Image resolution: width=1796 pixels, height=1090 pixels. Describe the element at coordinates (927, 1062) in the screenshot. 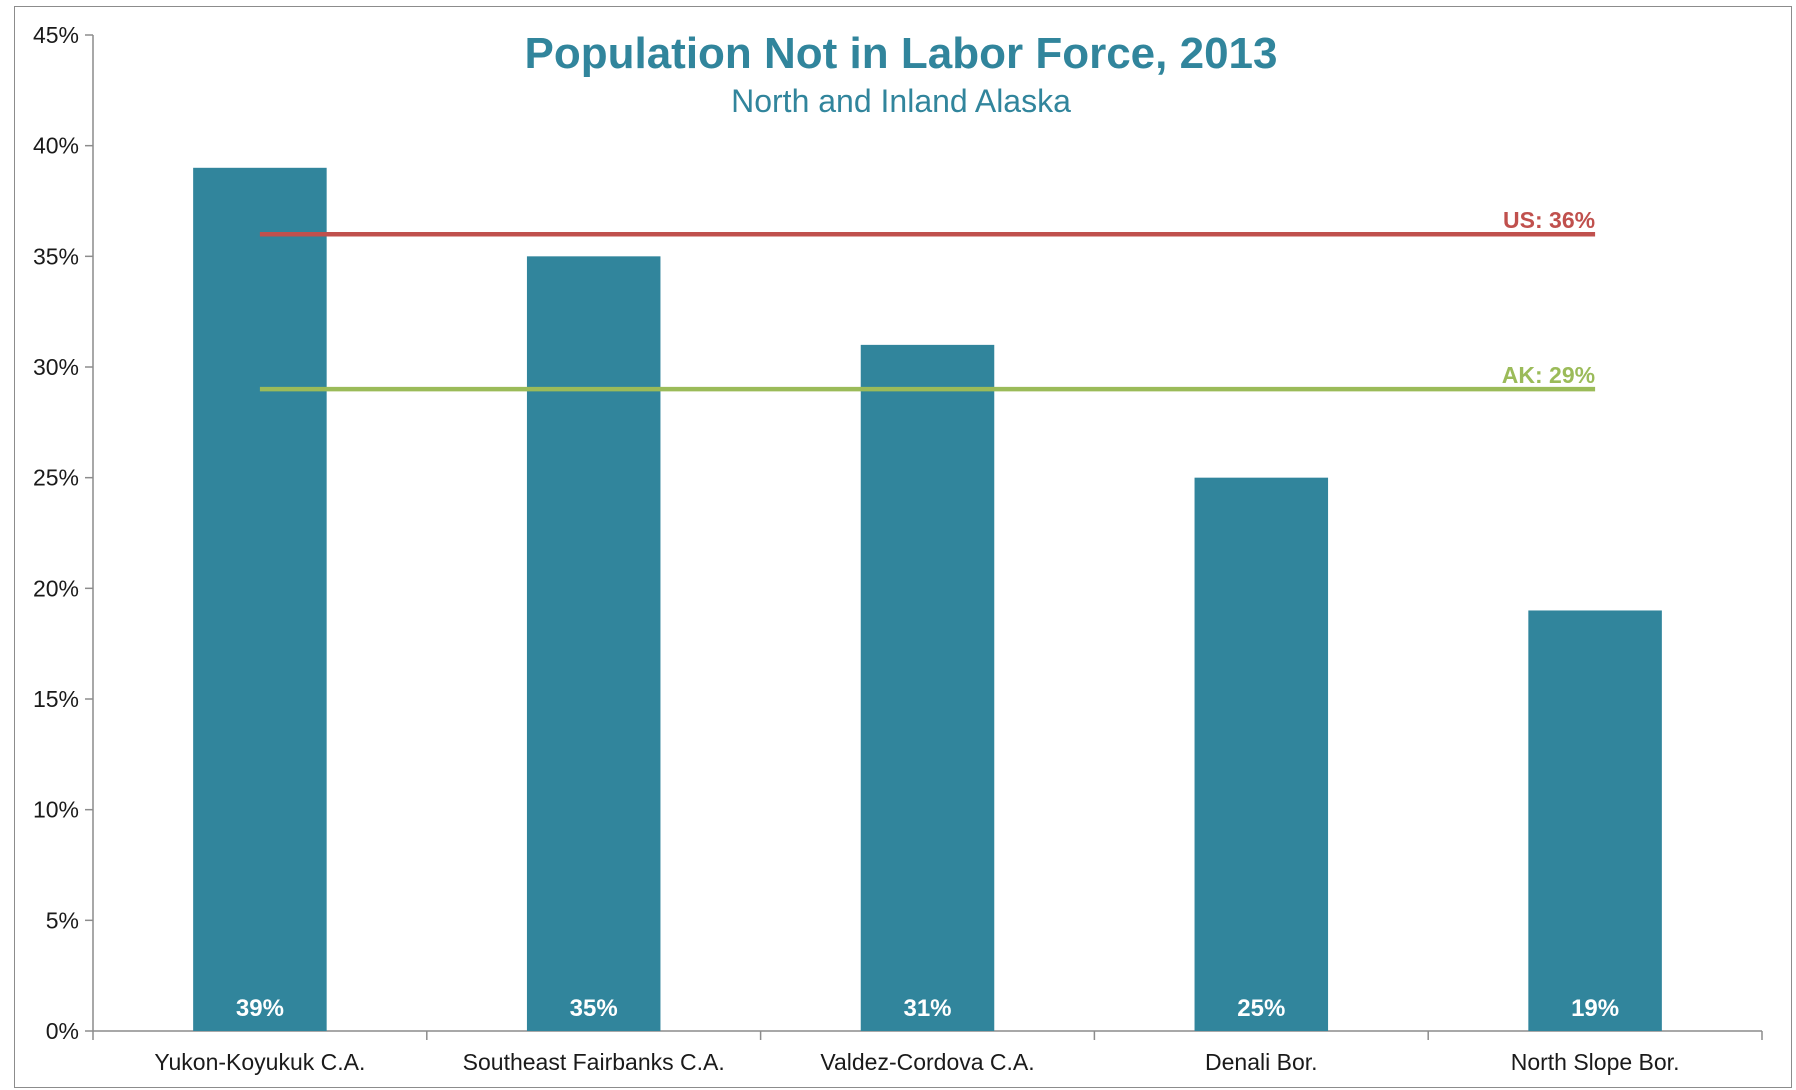

I see `x-tick-label: Valdez-Cordova C.A.` at that location.